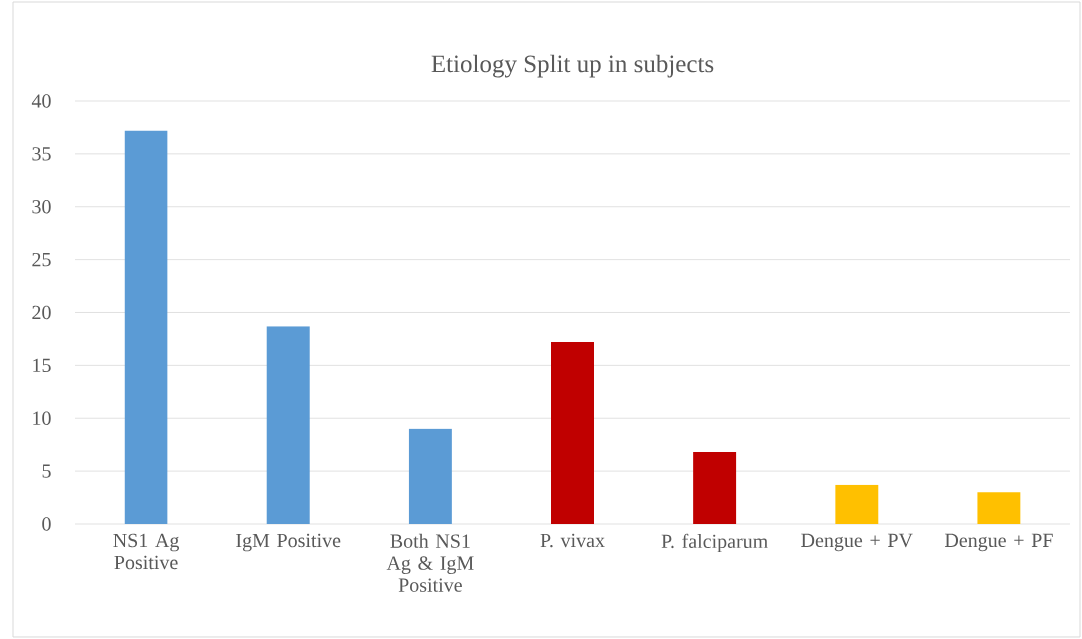 This screenshot has width=1082, height=639. I want to click on x-tick-label: P. falciparum, so click(714, 543).